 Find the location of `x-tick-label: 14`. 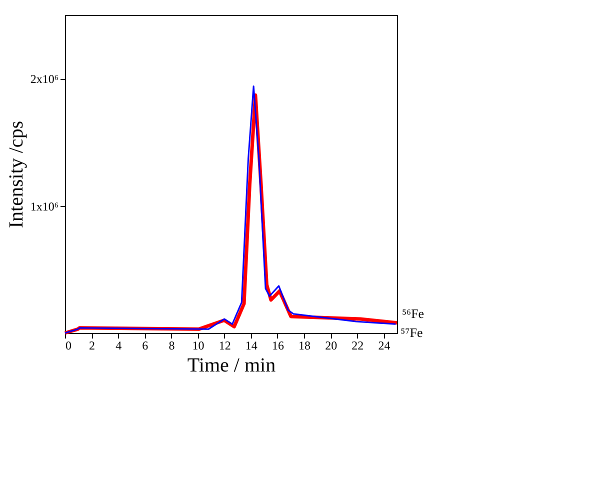

x-tick-label: 14 is located at coordinates (251, 345).